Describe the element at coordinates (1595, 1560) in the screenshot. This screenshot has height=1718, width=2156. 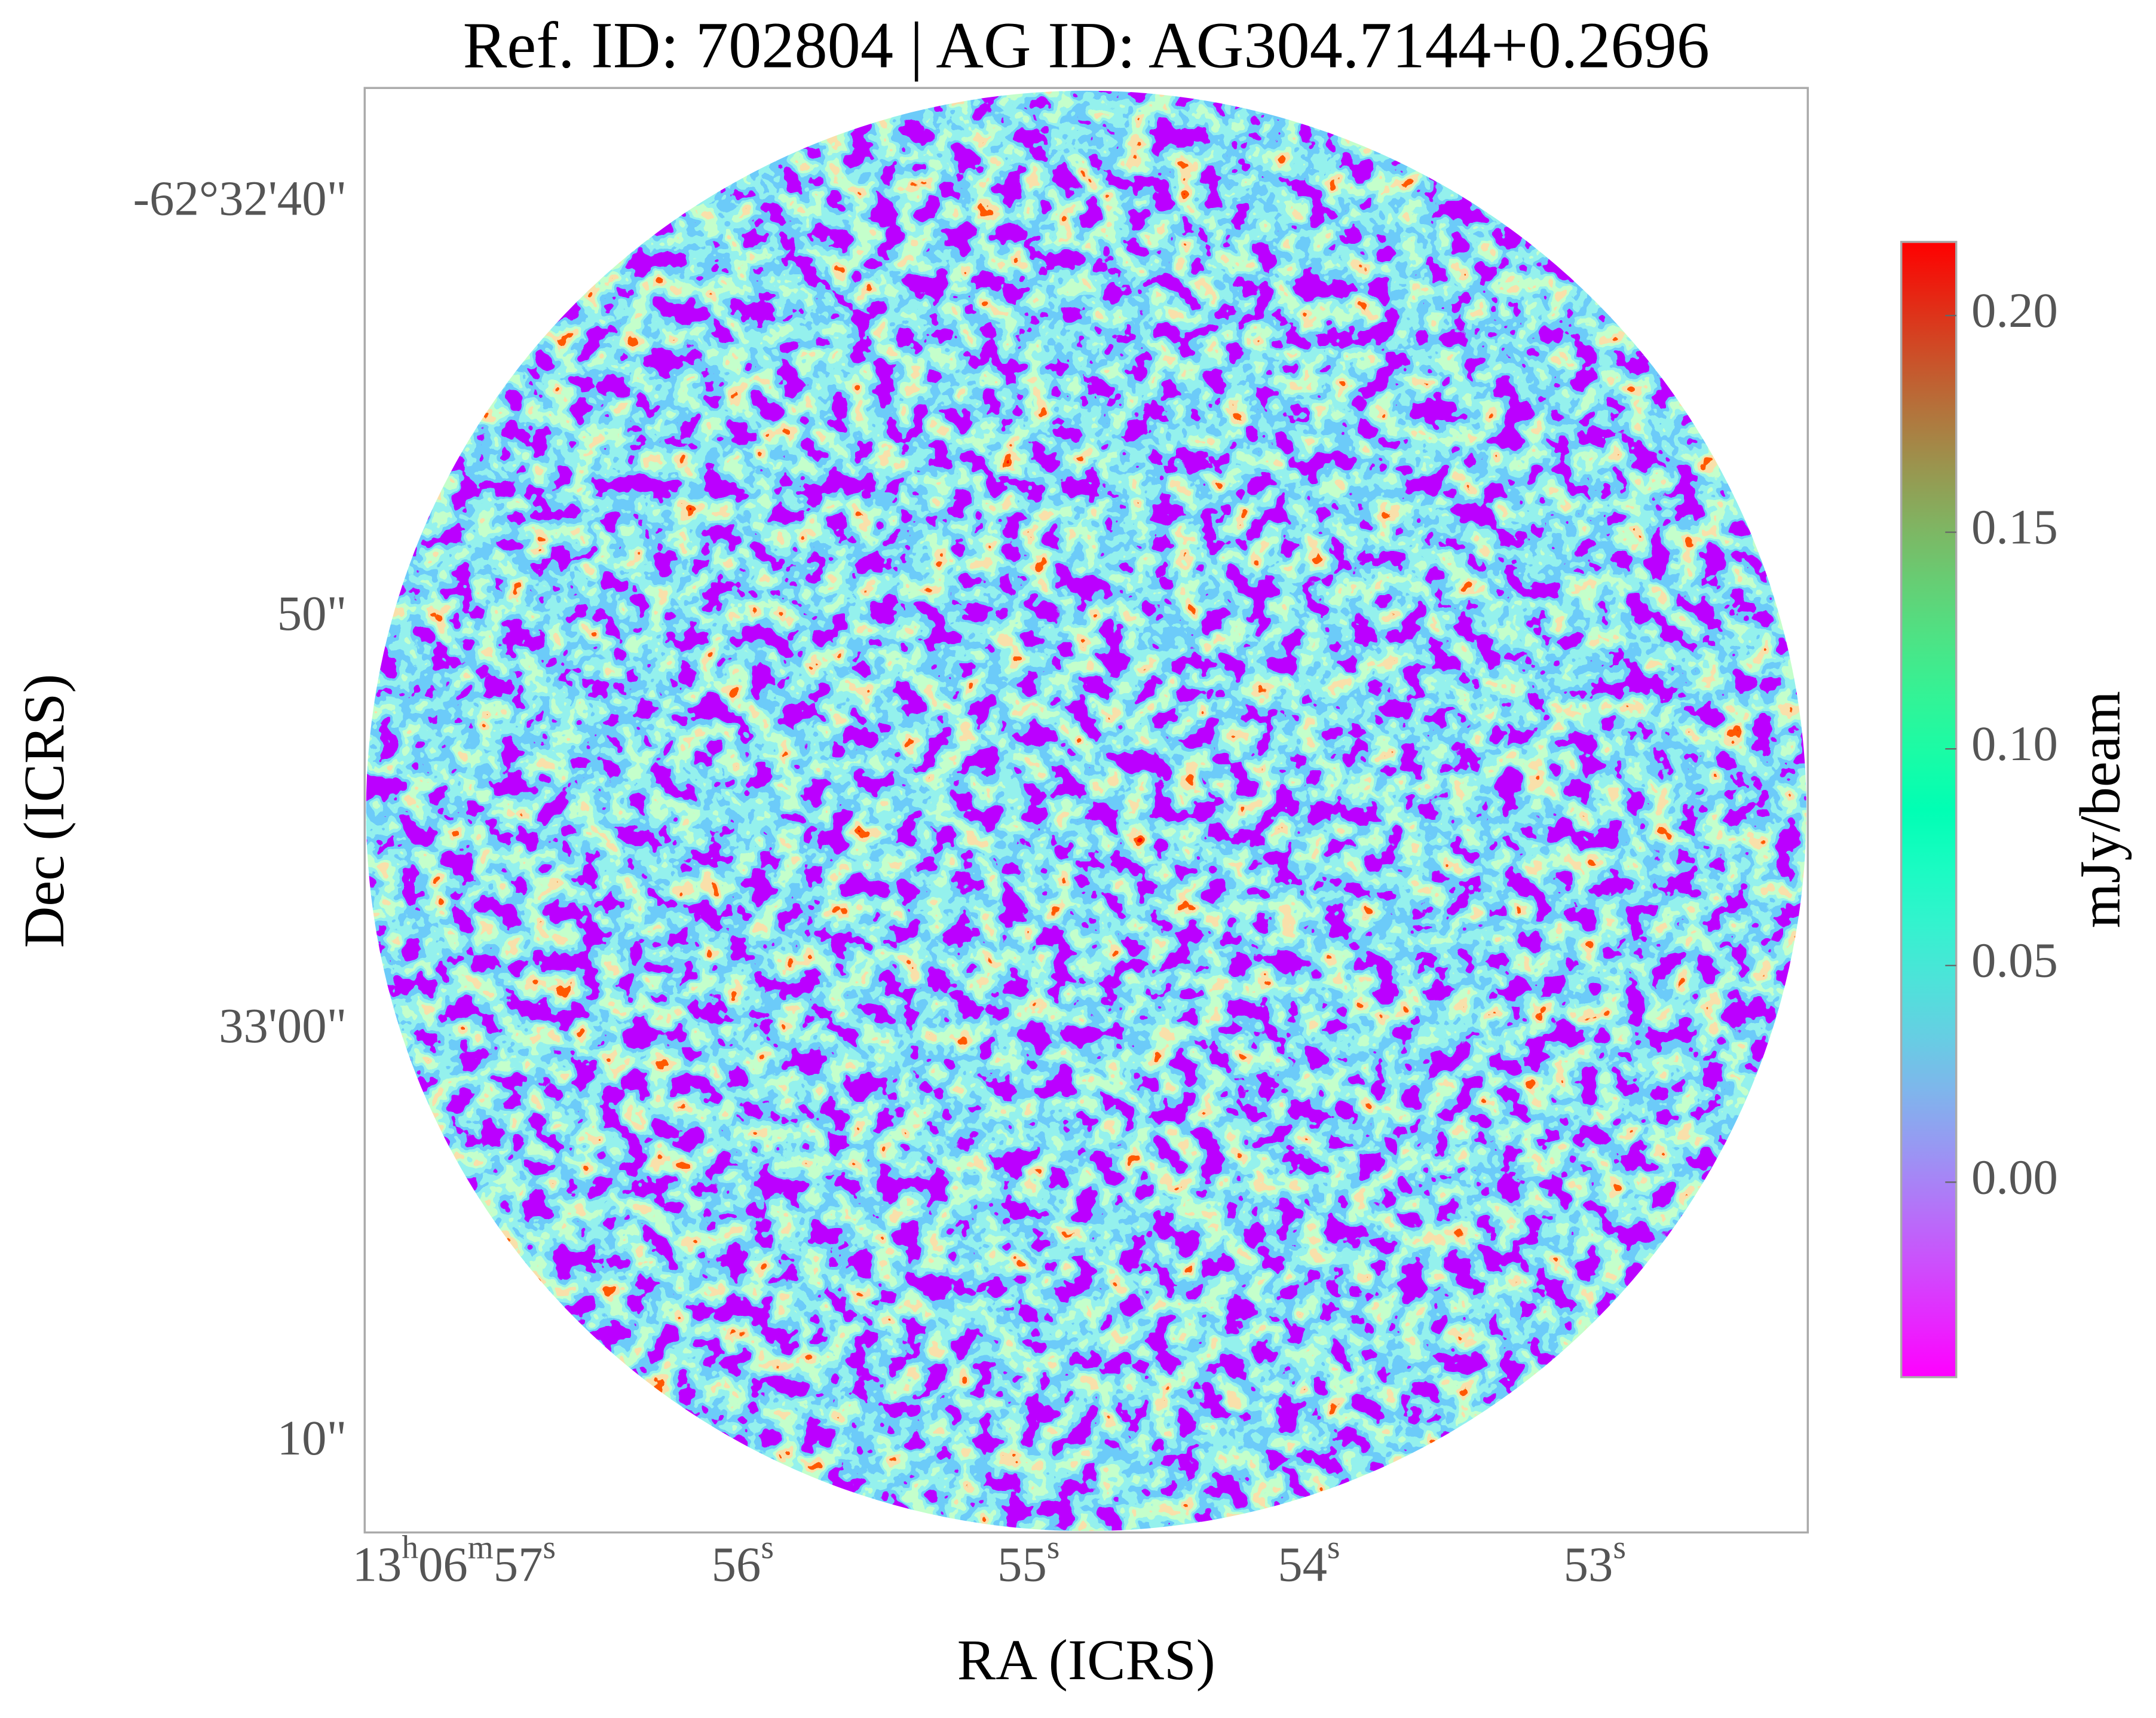
I see `x-tick-label: 53s​` at that location.